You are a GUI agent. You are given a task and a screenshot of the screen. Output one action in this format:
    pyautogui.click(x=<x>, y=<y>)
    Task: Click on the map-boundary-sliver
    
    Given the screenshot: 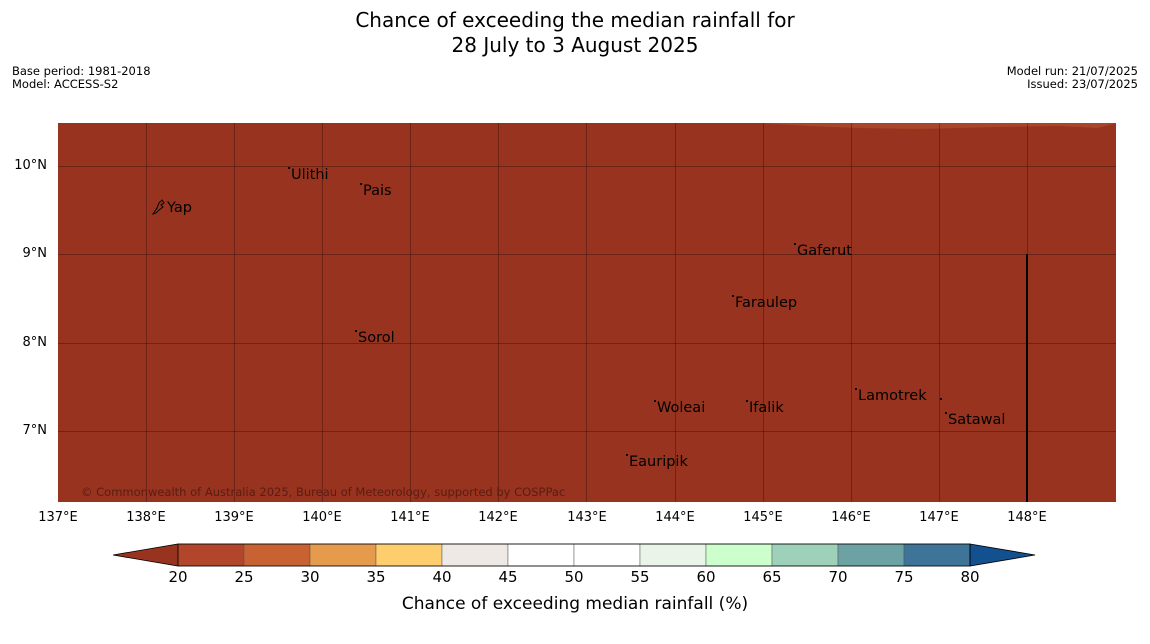 What is the action you would take?
    pyautogui.click(x=937, y=126)
    